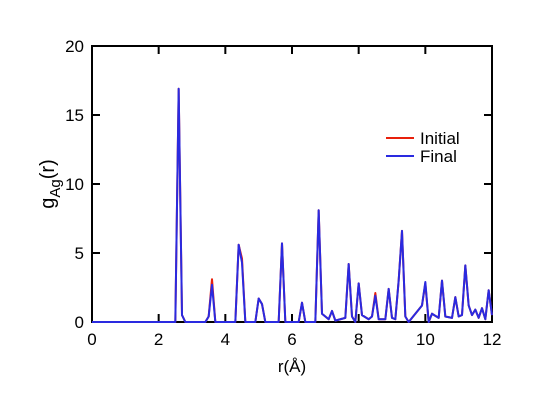 The width and height of the screenshot is (533, 412). I want to click on legend-label: Final, so click(438, 156).